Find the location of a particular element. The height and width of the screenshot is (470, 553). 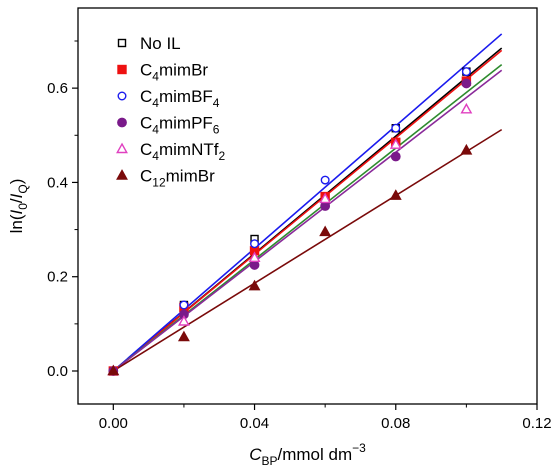

x-tick-label: 0.08 is located at coordinates (395, 423).